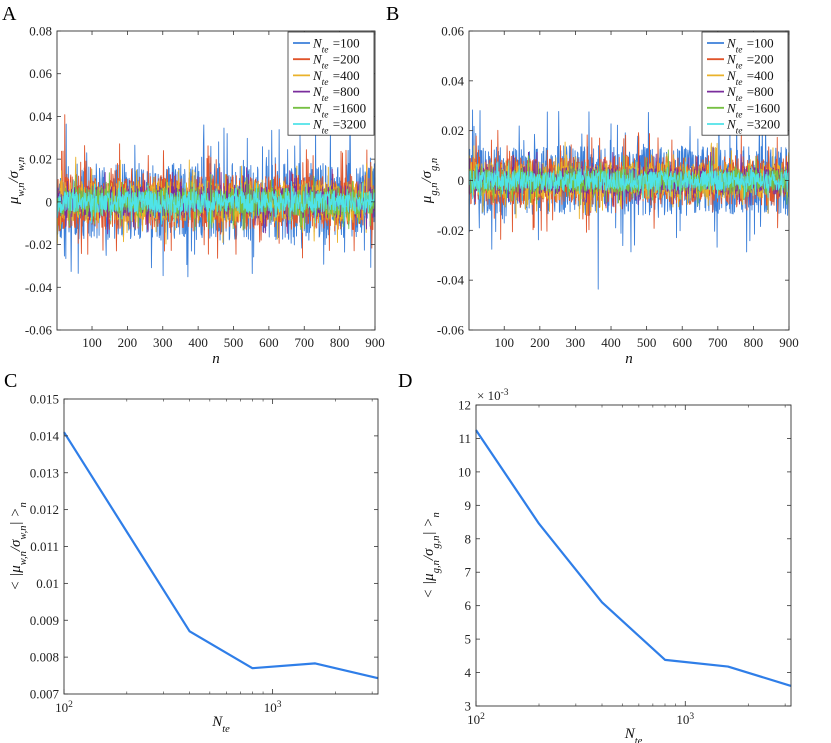 The image size is (831, 743). Describe the element at coordinates (9, 14) in the screenshot. I see `panel-label-a: A` at that location.